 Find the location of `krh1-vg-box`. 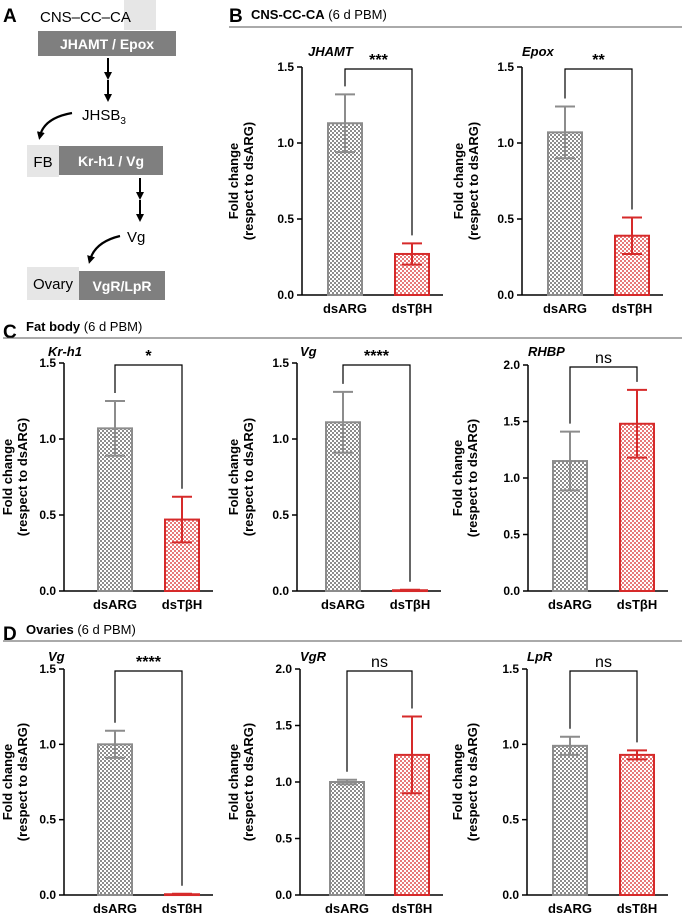

krh1-vg-box is located at coordinates (111, 160).